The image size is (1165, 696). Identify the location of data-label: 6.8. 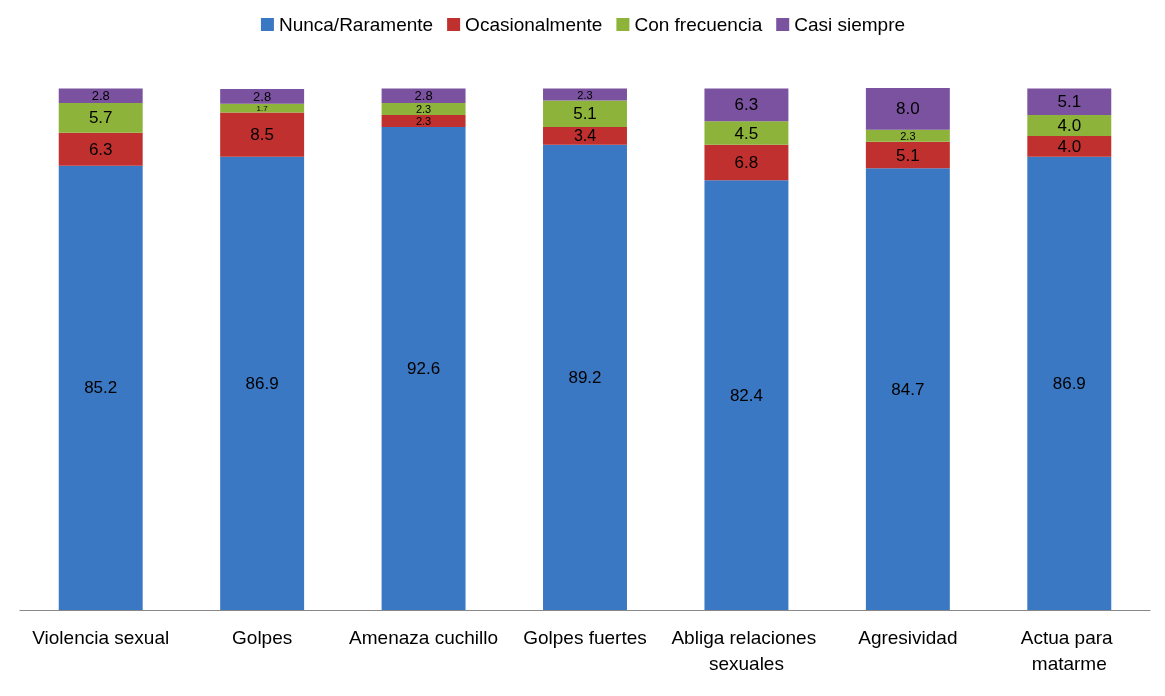
(746, 163).